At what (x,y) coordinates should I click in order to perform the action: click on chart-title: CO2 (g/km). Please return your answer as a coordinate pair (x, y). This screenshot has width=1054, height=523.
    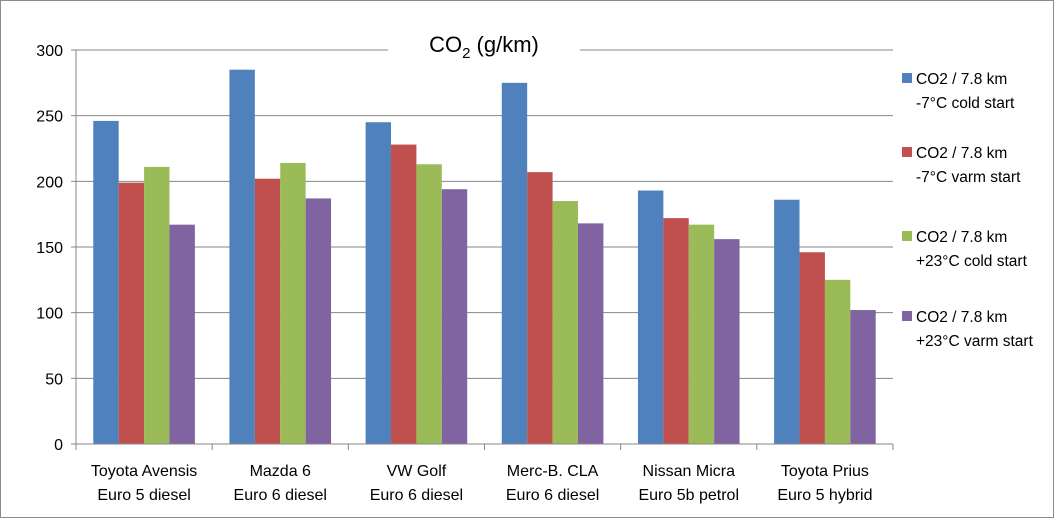
    Looking at the image, I should click on (484, 47).